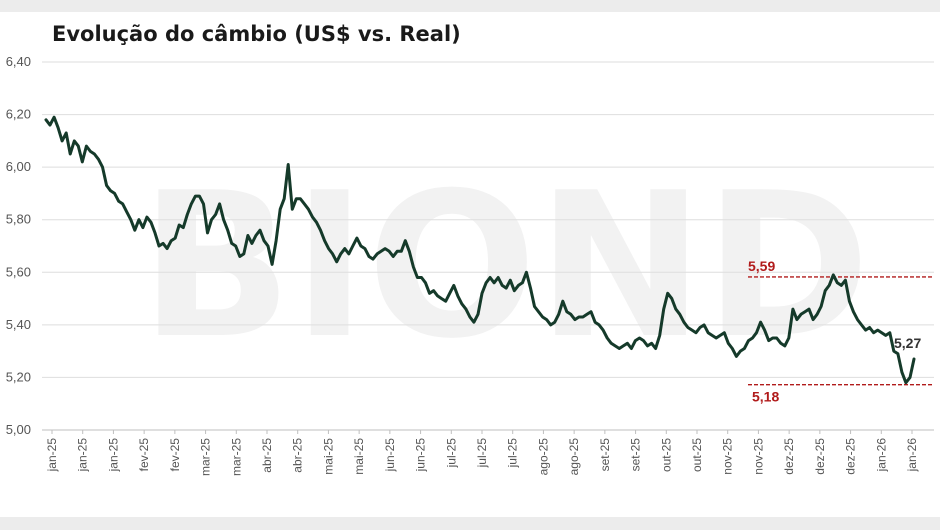  Describe the element at coordinates (18, 166) in the screenshot. I see `y-tick-label: 6,00` at that location.